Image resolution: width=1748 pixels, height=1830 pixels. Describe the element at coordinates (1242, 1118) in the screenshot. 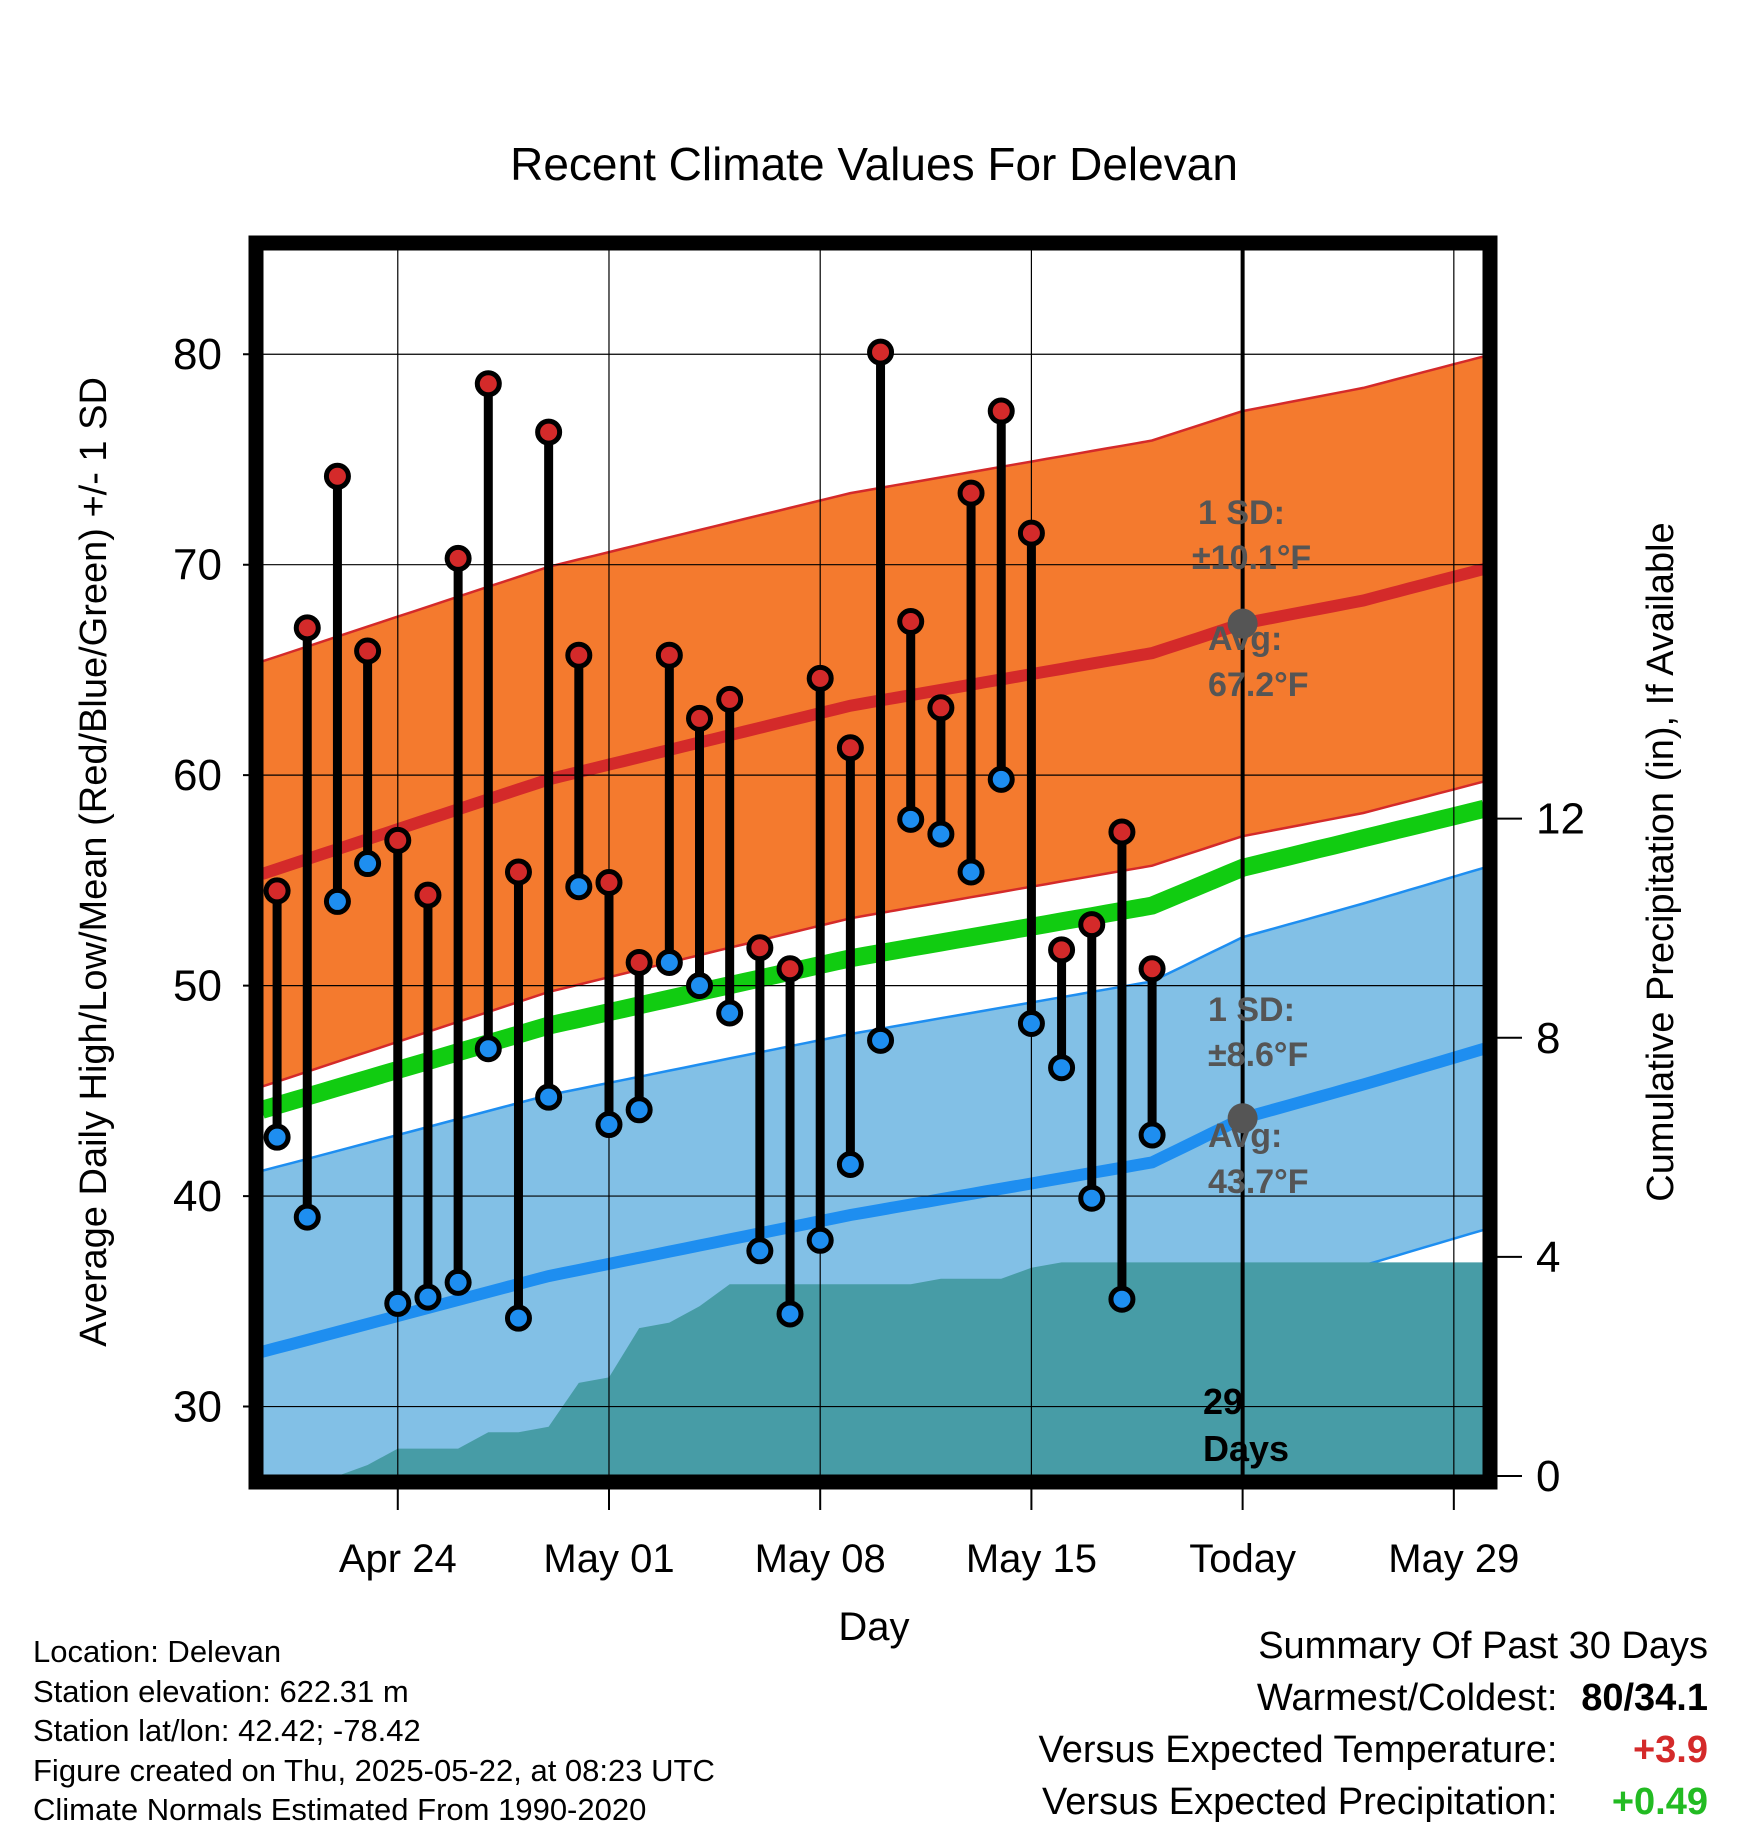

I see `normal-low-today-marker` at that location.